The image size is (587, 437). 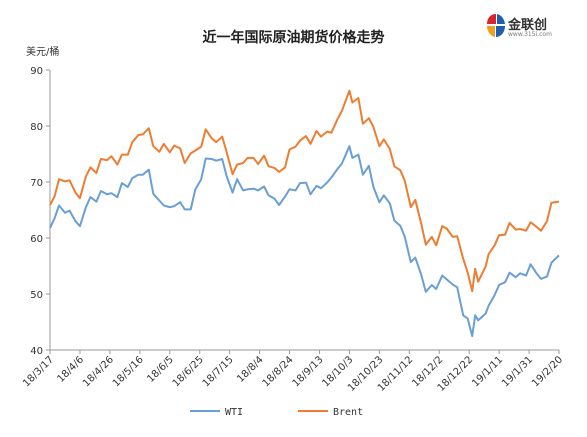 What do you see at coordinates (36, 127) in the screenshot?
I see `y-tick-label: 80` at bounding box center [36, 127].